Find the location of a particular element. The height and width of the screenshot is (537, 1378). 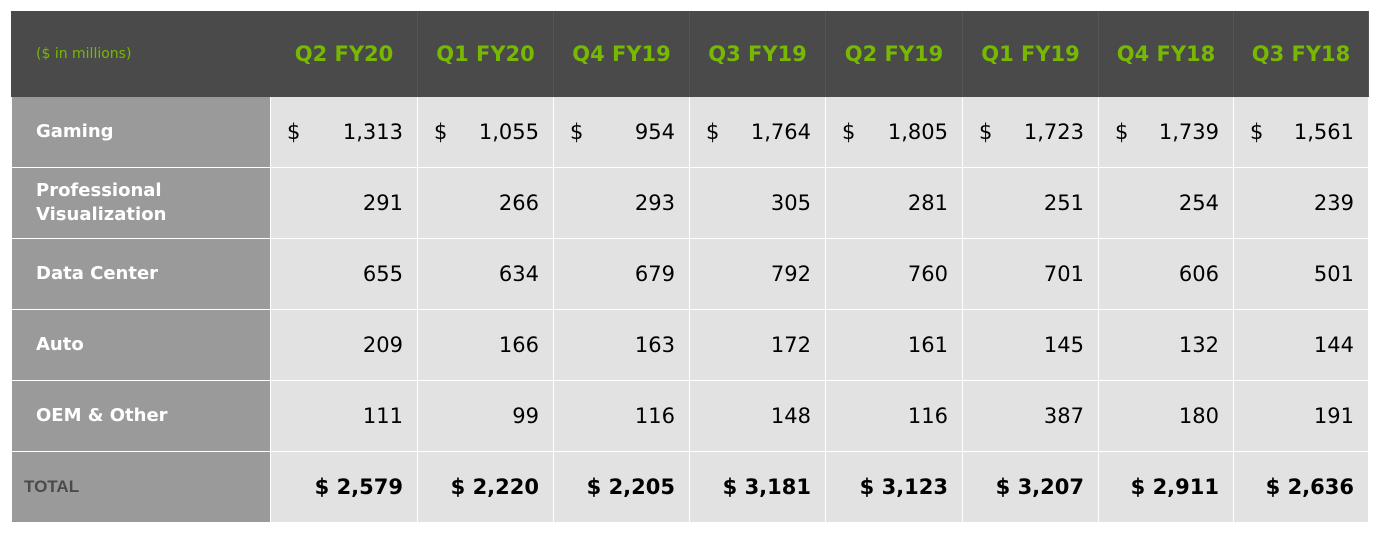

total-value: $ 2,579 is located at coordinates (344, 487).